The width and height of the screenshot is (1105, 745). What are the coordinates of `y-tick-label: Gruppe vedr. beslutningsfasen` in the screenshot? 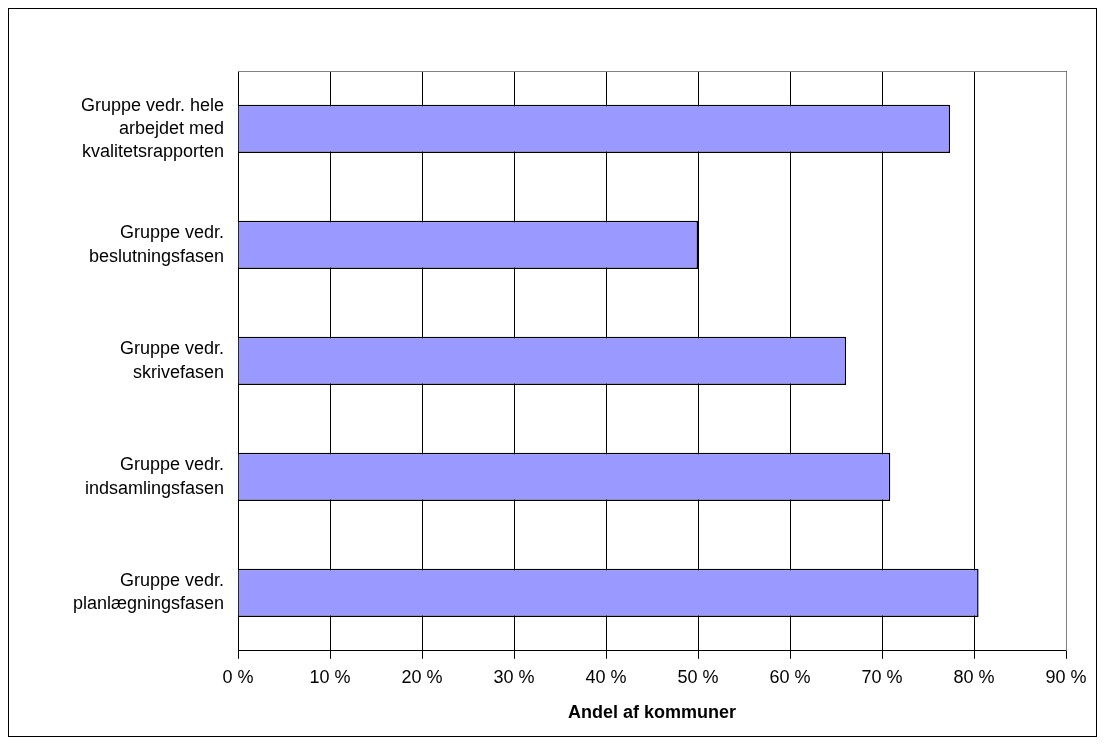 It's located at (156, 244).